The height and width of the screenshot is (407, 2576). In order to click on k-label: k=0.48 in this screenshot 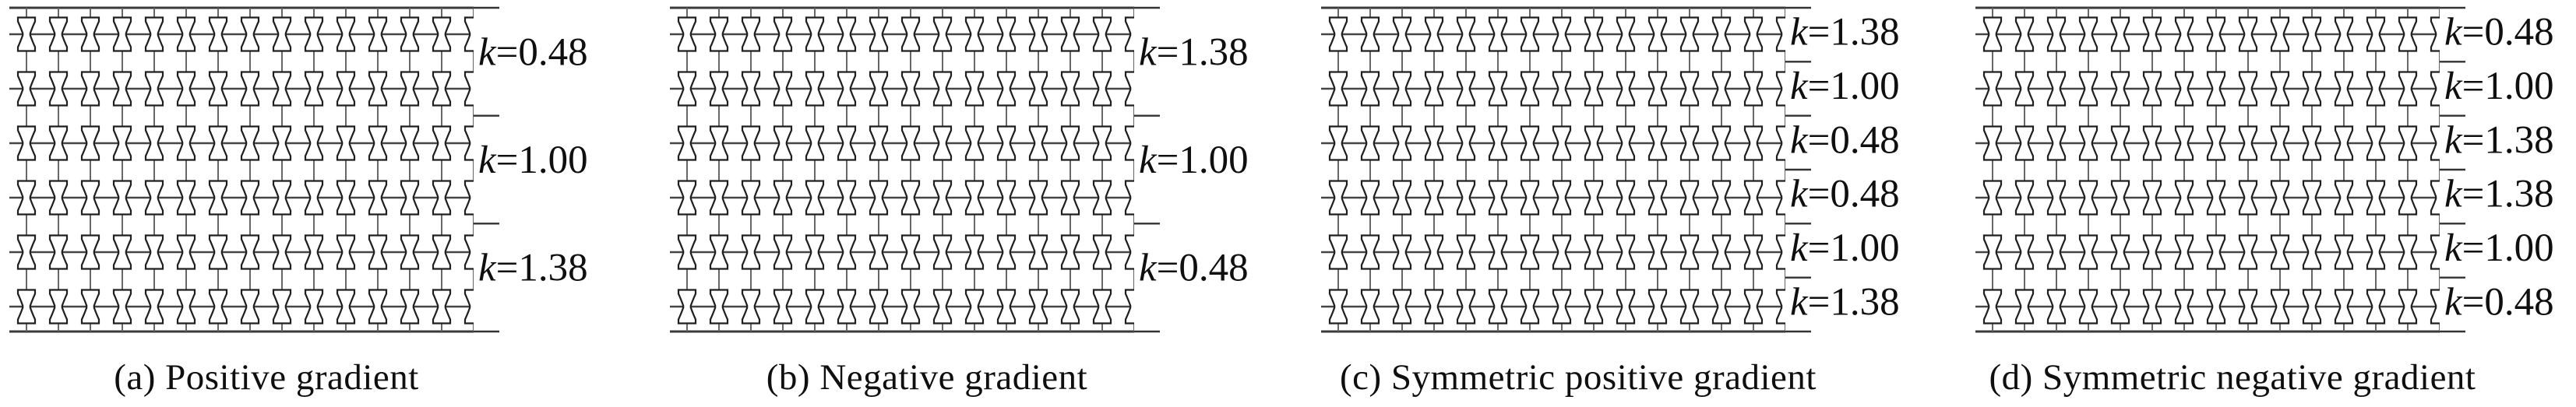, I will do `click(1845, 194)`.